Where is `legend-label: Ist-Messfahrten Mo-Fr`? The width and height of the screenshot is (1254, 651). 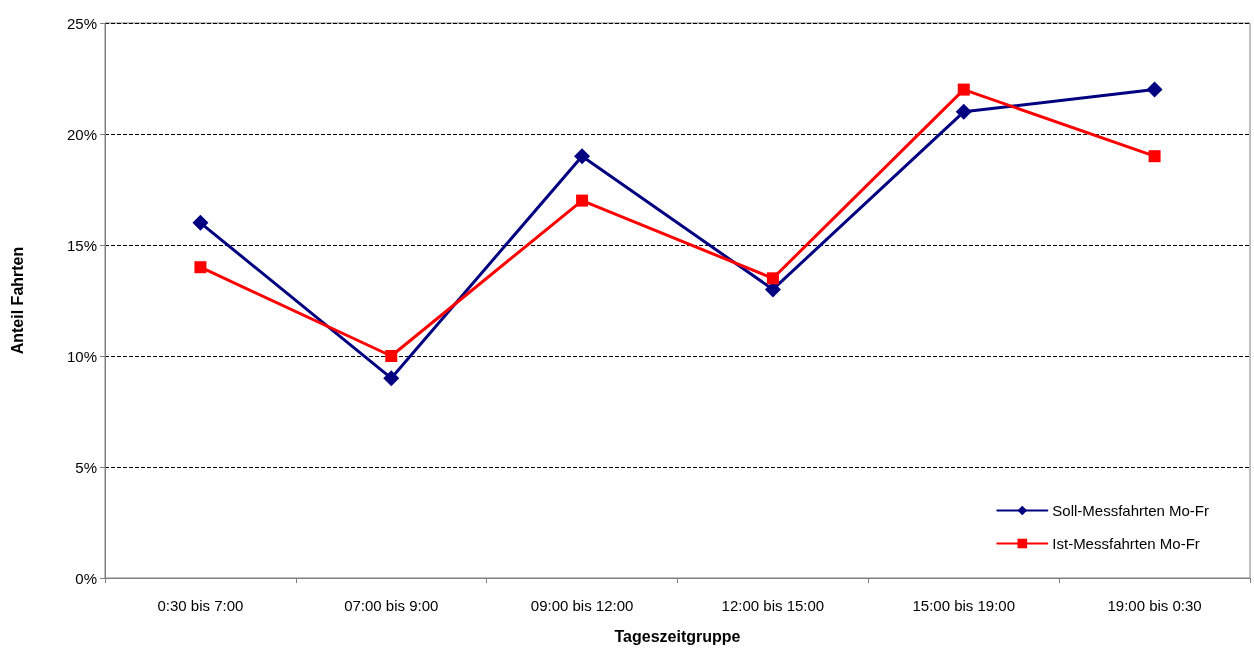
legend-label: Ist-Messfahrten Mo-Fr is located at coordinates (1126, 543).